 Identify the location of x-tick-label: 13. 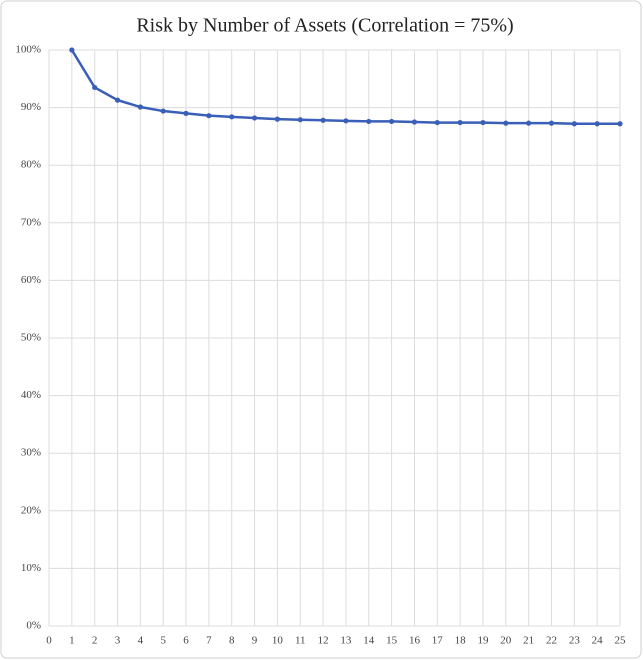
(346, 641).